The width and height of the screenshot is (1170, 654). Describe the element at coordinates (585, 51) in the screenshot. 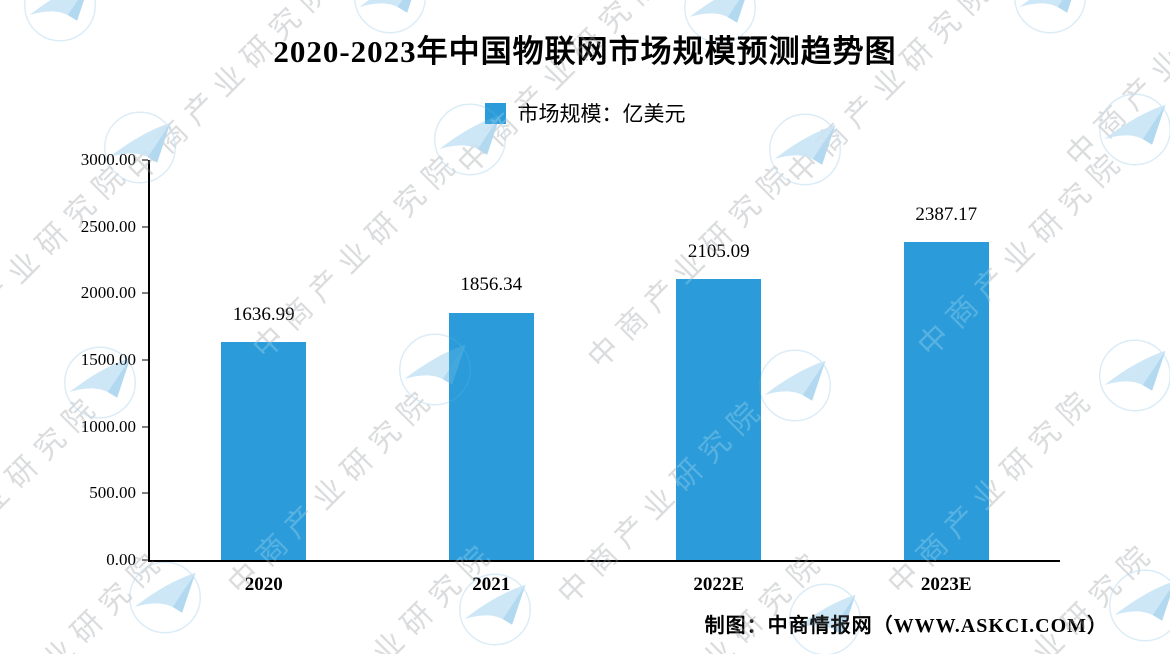

I see `chart-title: 2020-2023年中国物联网市场规模预测趋势图` at that location.